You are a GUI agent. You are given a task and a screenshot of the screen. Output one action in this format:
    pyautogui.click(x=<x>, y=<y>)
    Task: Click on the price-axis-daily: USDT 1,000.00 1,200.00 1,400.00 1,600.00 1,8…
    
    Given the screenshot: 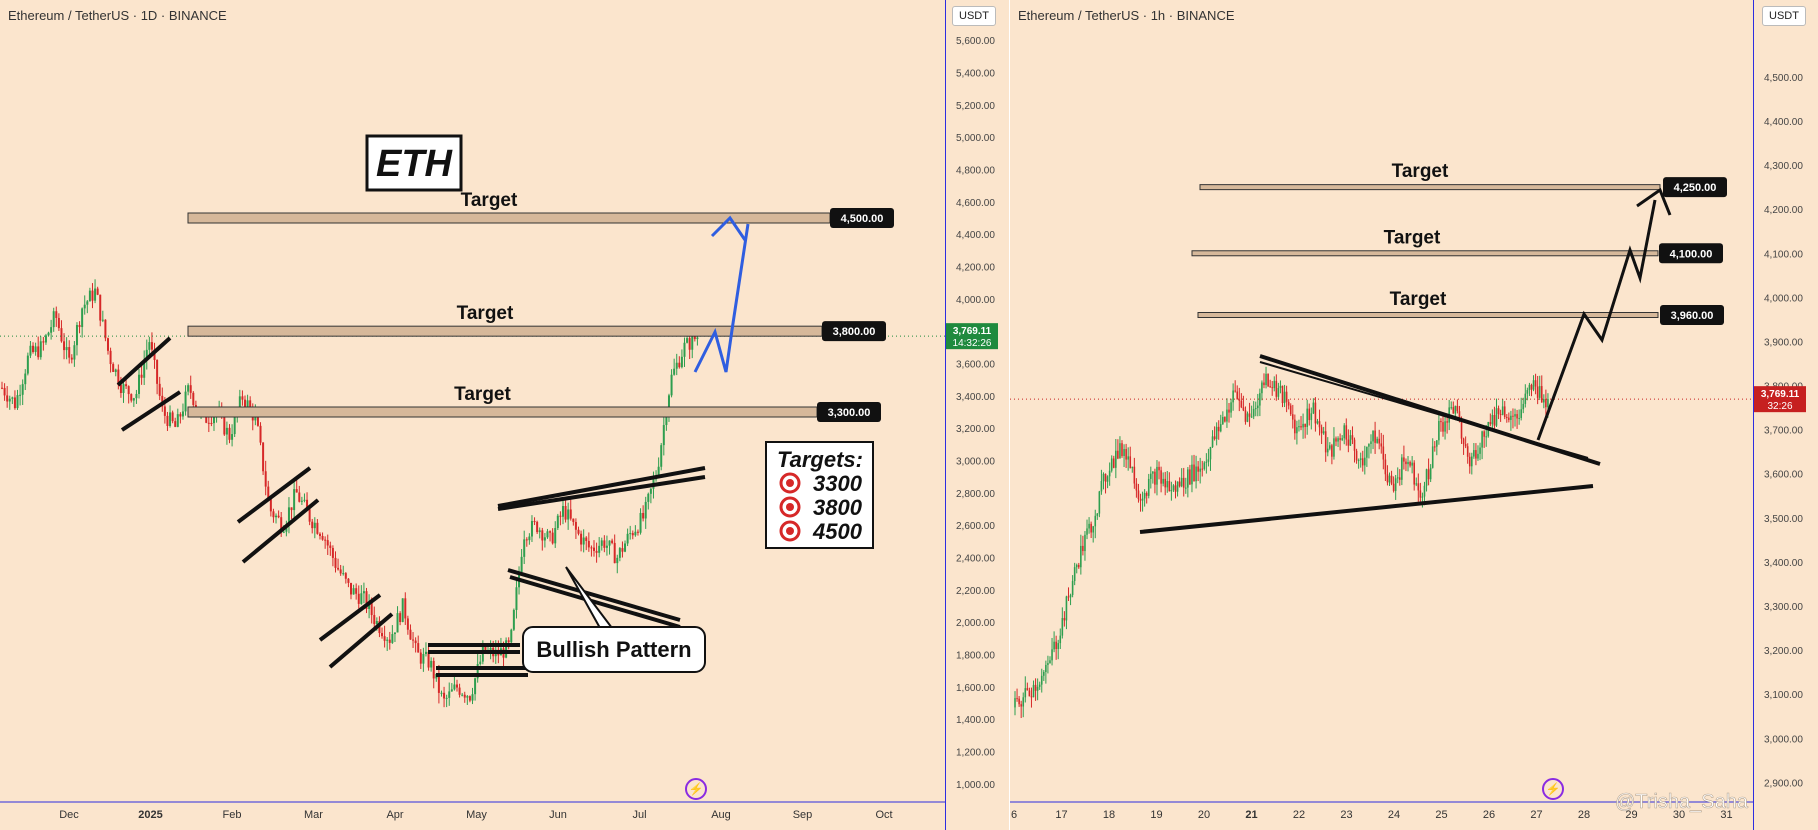 What is the action you would take?
    pyautogui.click(x=977, y=415)
    